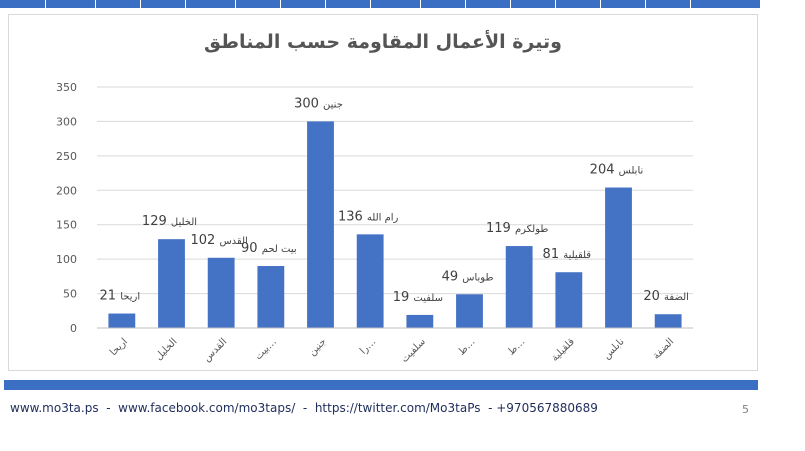 The height and width of the screenshot is (451, 805). Describe the element at coordinates (66, 87) in the screenshot. I see `y-tick-label: 350` at that location.